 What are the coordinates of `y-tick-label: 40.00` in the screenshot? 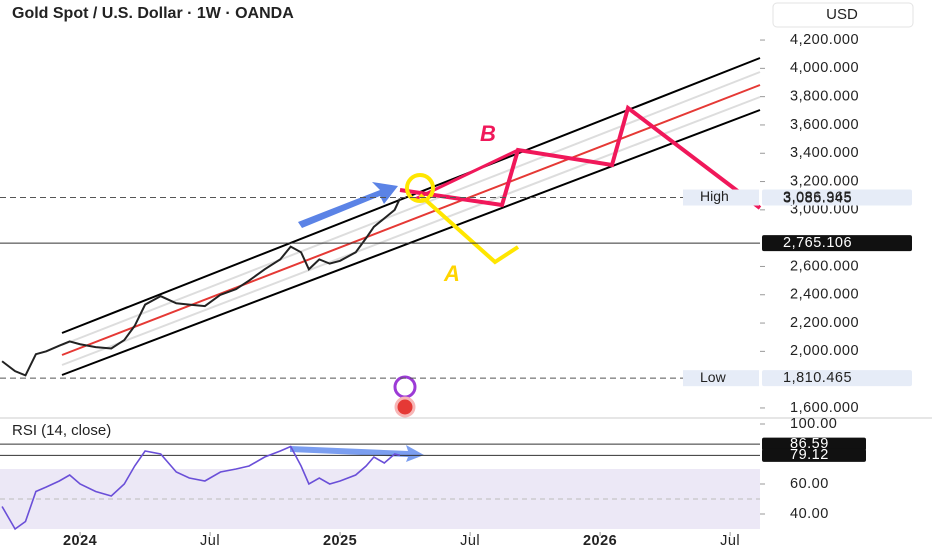 It's located at (809, 514).